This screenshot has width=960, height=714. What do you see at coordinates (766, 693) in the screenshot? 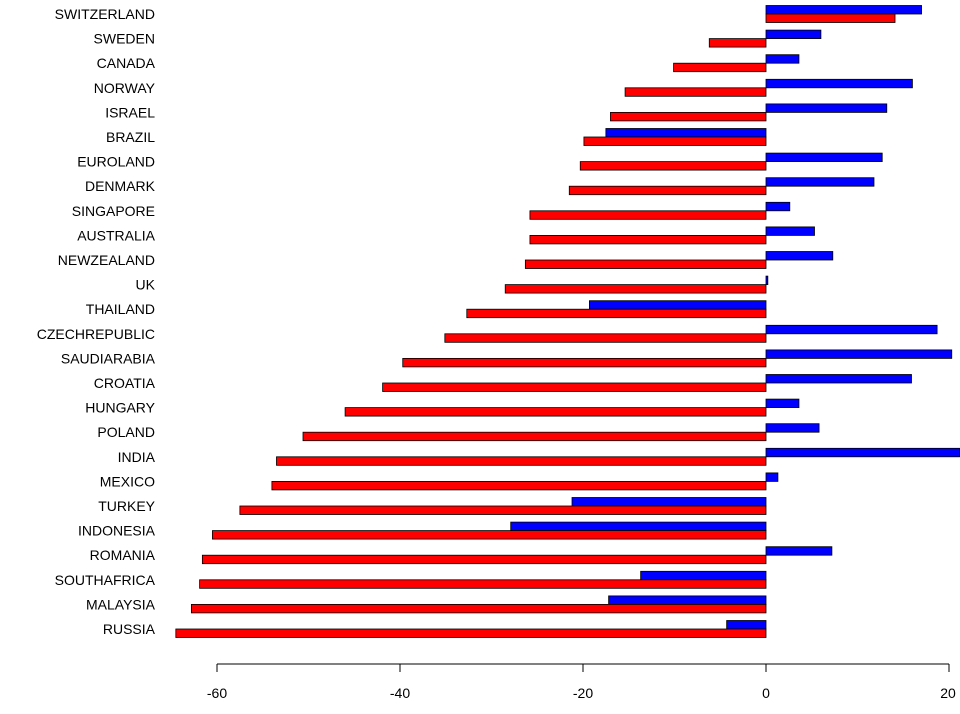
I see `x-tick-label: 0` at bounding box center [766, 693].